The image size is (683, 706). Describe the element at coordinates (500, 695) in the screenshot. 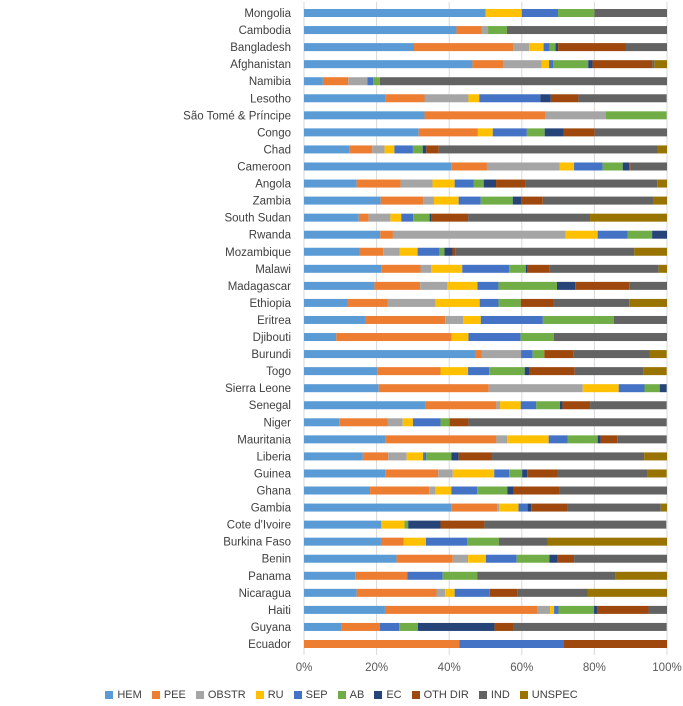

I see `legend-label: IND` at that location.